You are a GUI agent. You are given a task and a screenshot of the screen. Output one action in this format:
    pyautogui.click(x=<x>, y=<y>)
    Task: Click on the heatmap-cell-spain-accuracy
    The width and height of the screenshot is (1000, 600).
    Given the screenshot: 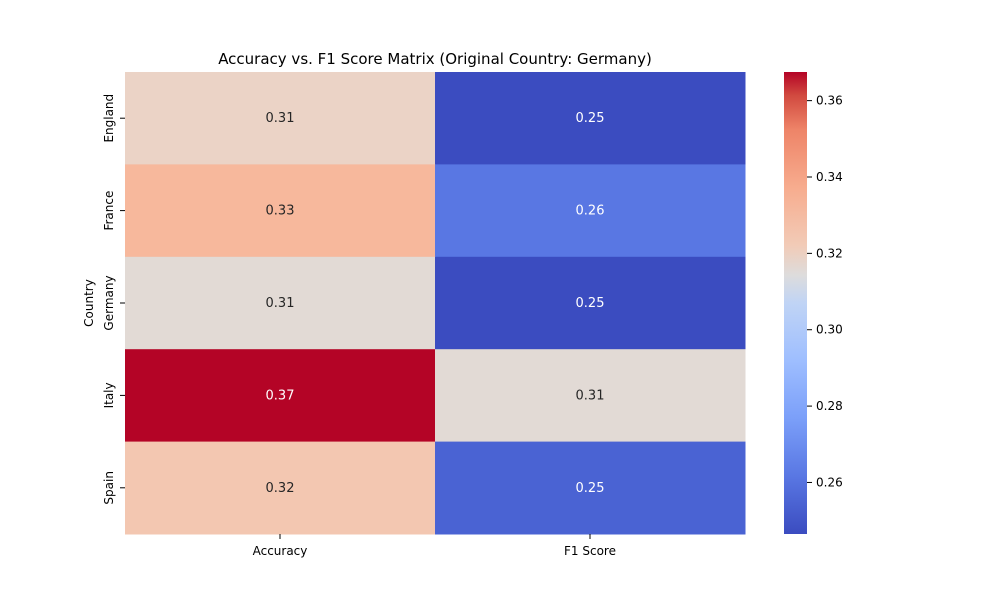 What is the action you would take?
    pyautogui.click(x=280, y=488)
    